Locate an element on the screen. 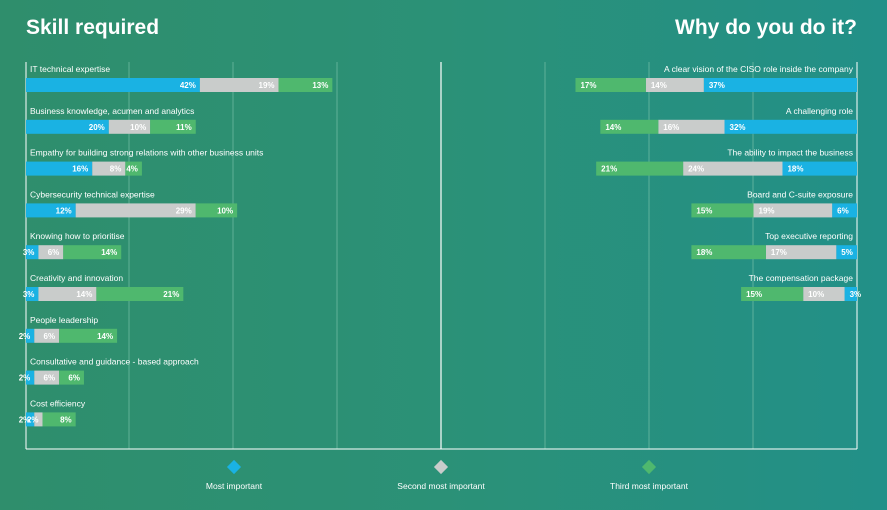  legend-item-second-most-important: Second most important is located at coordinates (441, 475).